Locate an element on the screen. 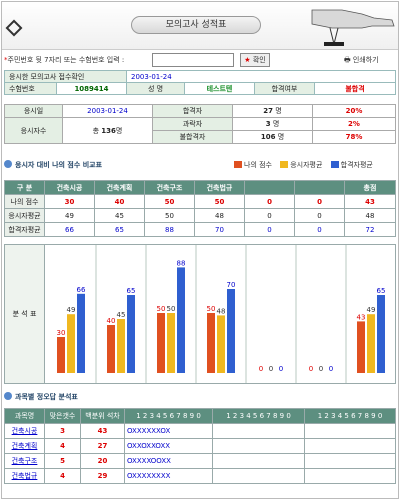 The width and height of the screenshot is (400, 500). pass-value: 불합격 is located at coordinates (355, 88).